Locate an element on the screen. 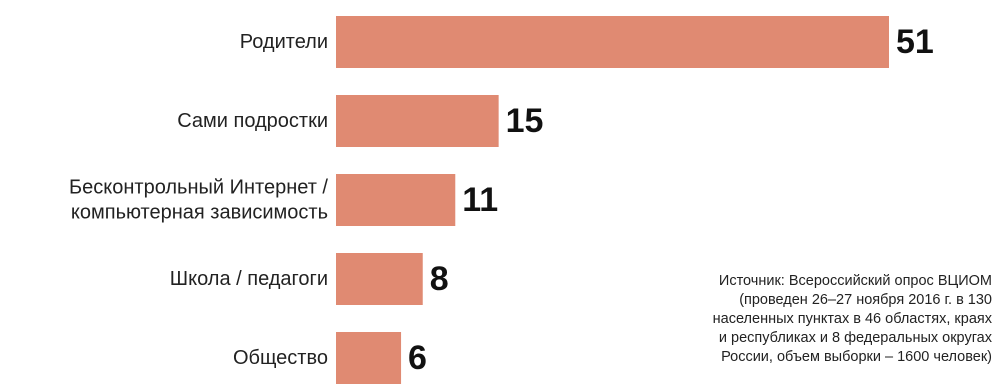  source-line: населенных пунктах в 46 областях, краях is located at coordinates (852, 319).